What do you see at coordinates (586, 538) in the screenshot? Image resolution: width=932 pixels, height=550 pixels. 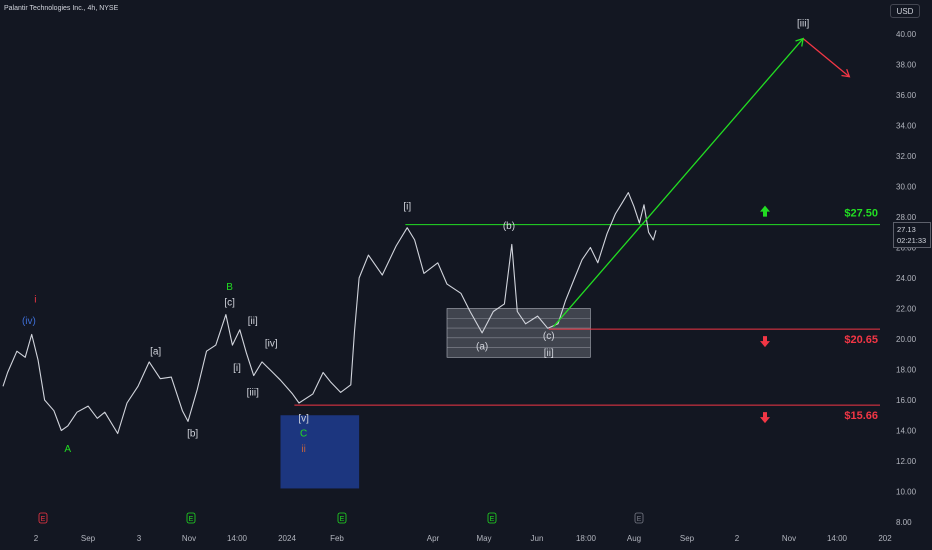 I see `x-tick-label: 18:00` at bounding box center [586, 538].